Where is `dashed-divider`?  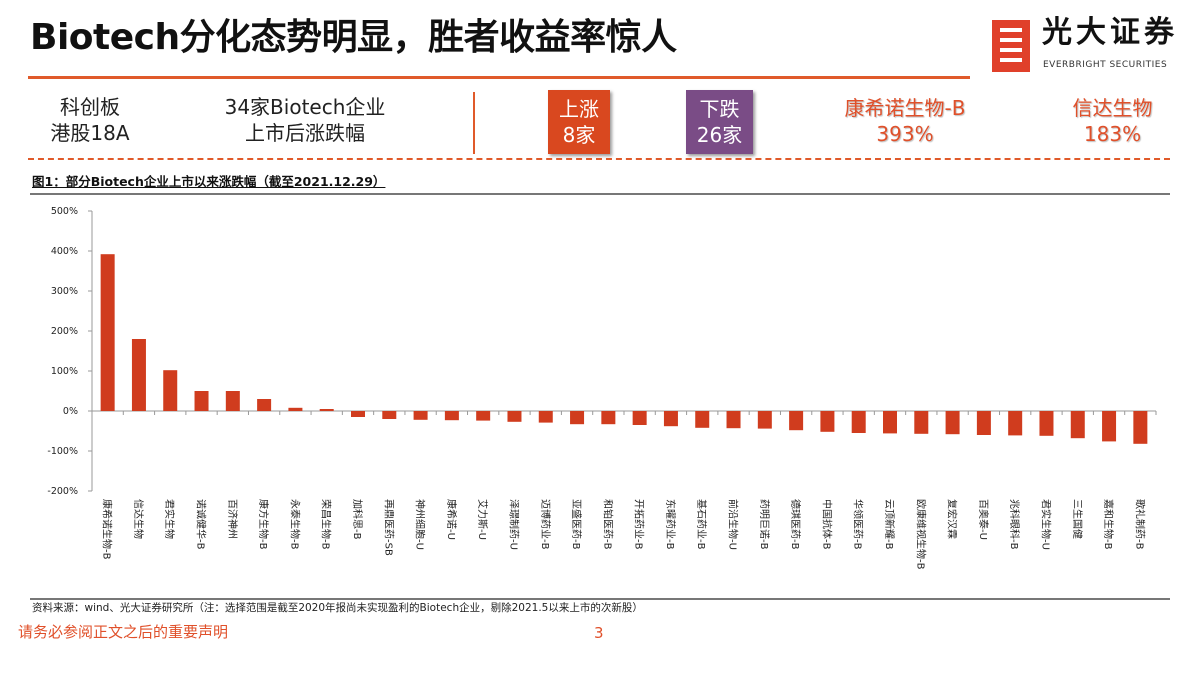 dashed-divider is located at coordinates (599, 159).